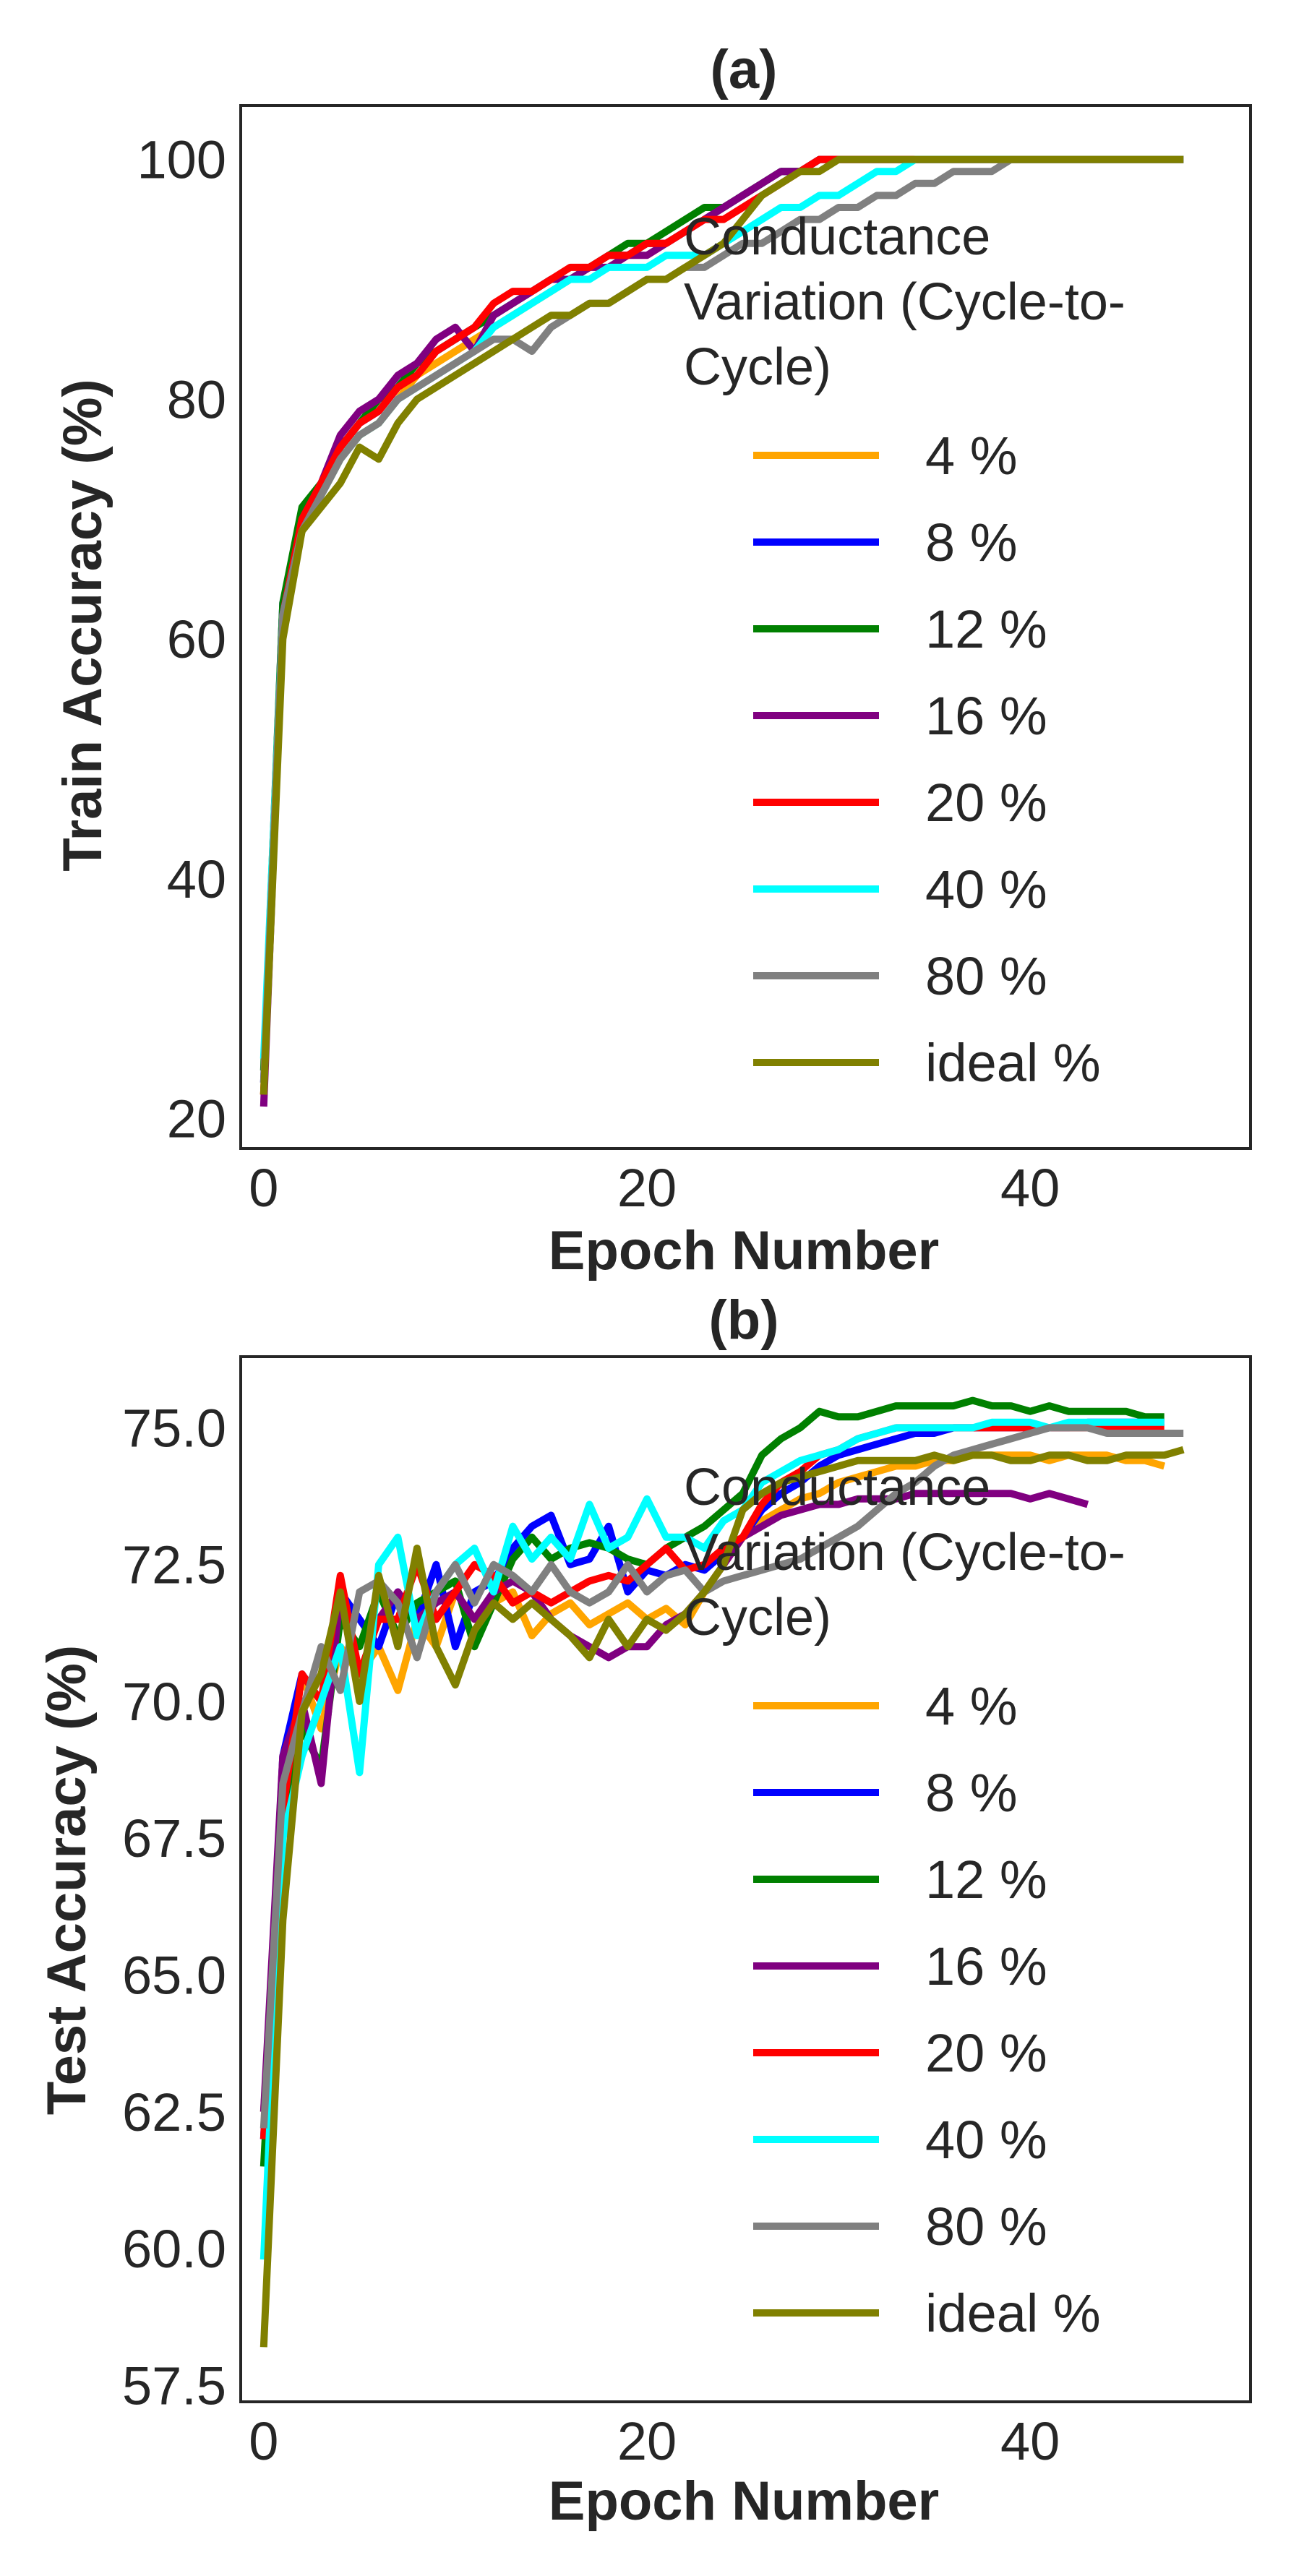 Image resolution: width=1291 pixels, height=2576 pixels. Describe the element at coordinates (174, 1428) in the screenshot. I see `y-tick-label: 75.0` at that location.